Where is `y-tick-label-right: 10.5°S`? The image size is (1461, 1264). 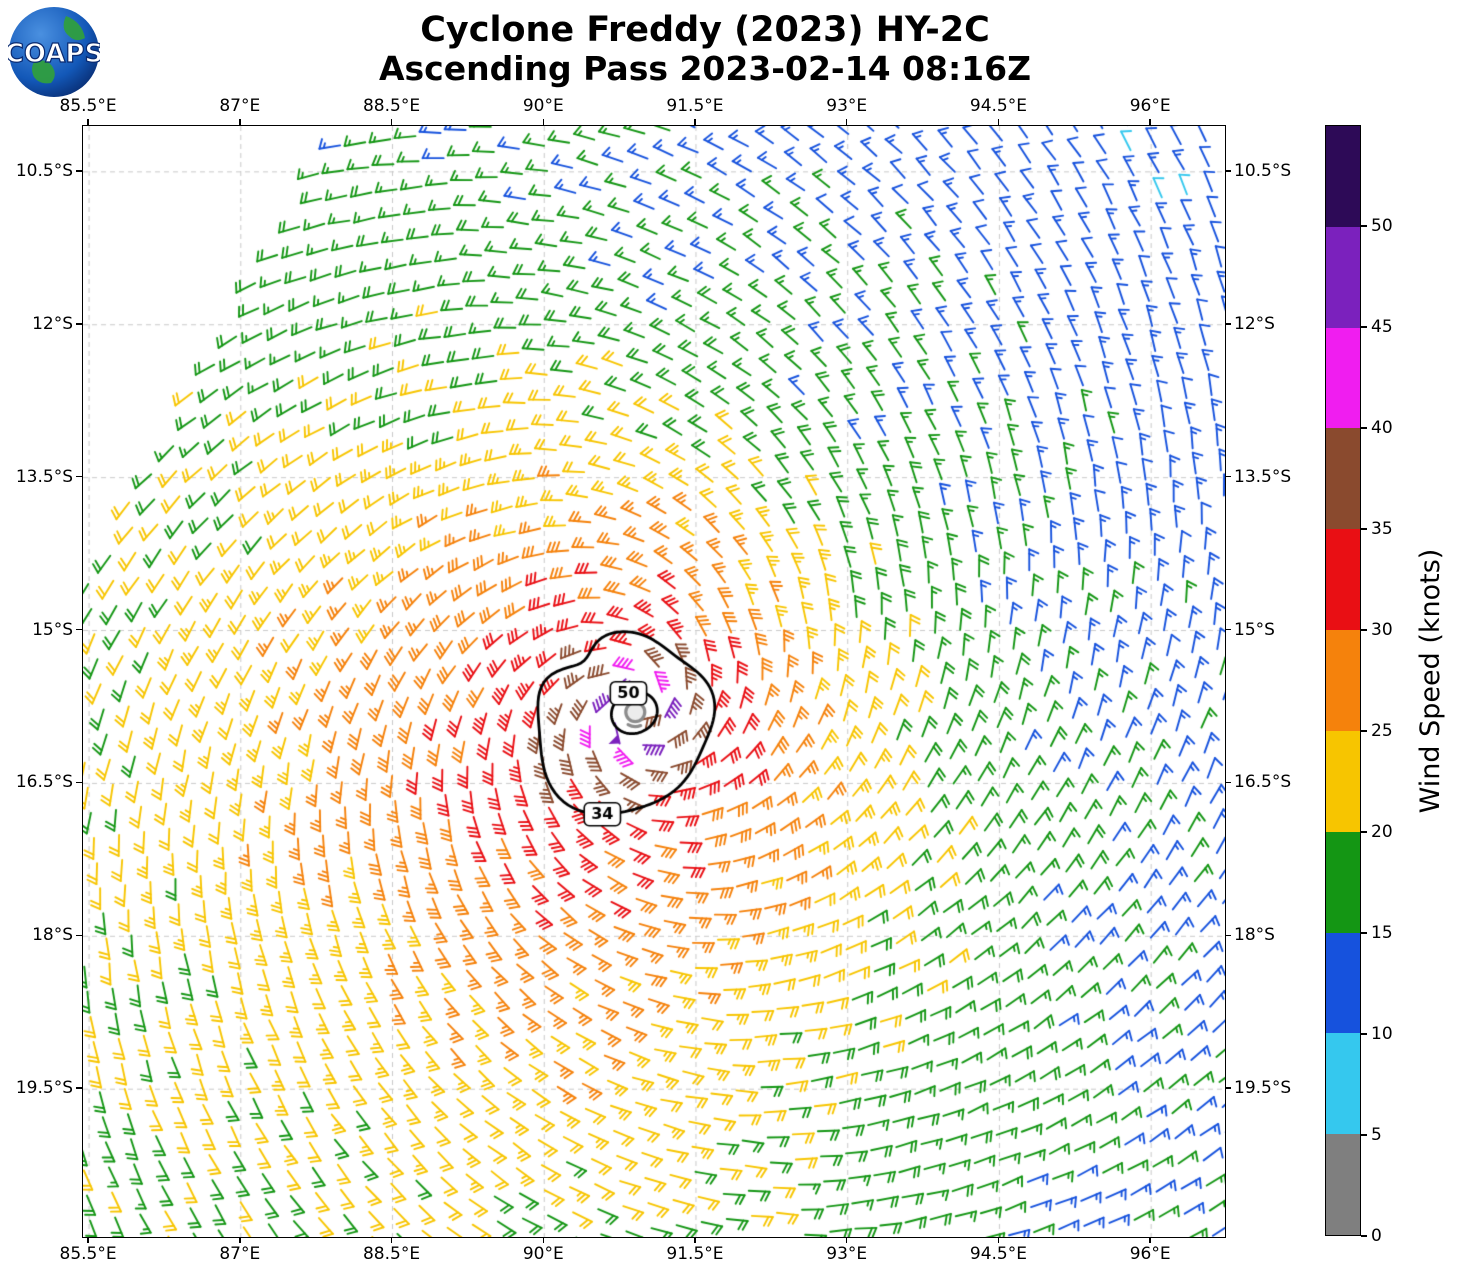 y-tick-label-right: 10.5°S is located at coordinates (1263, 170).